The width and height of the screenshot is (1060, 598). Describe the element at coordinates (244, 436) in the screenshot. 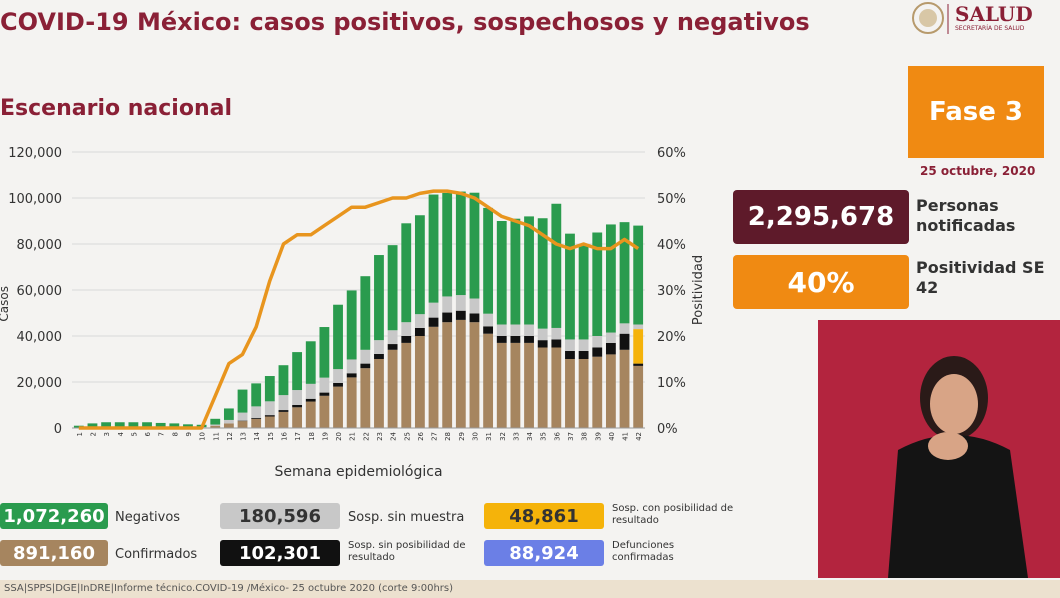

I see `x-tick-label: 13` at that location.